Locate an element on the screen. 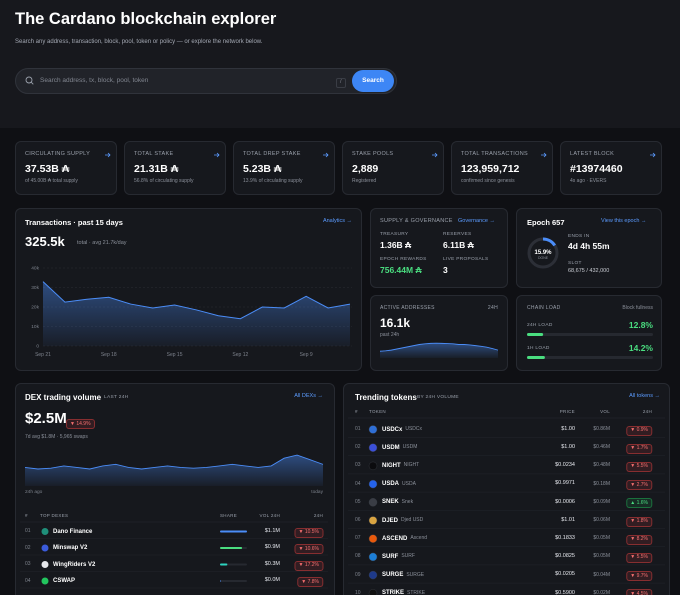 Image resolution: width=680 pixels, height=595 pixels. row-rank: 04 is located at coordinates (358, 483).